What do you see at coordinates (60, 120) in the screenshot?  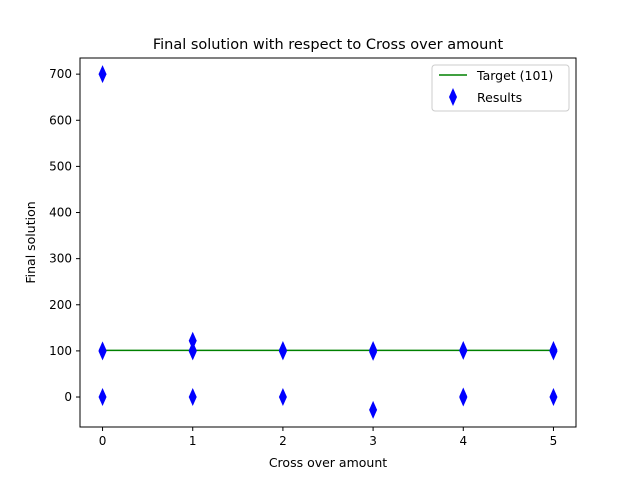 I see `y-tick-label: 600` at bounding box center [60, 120].